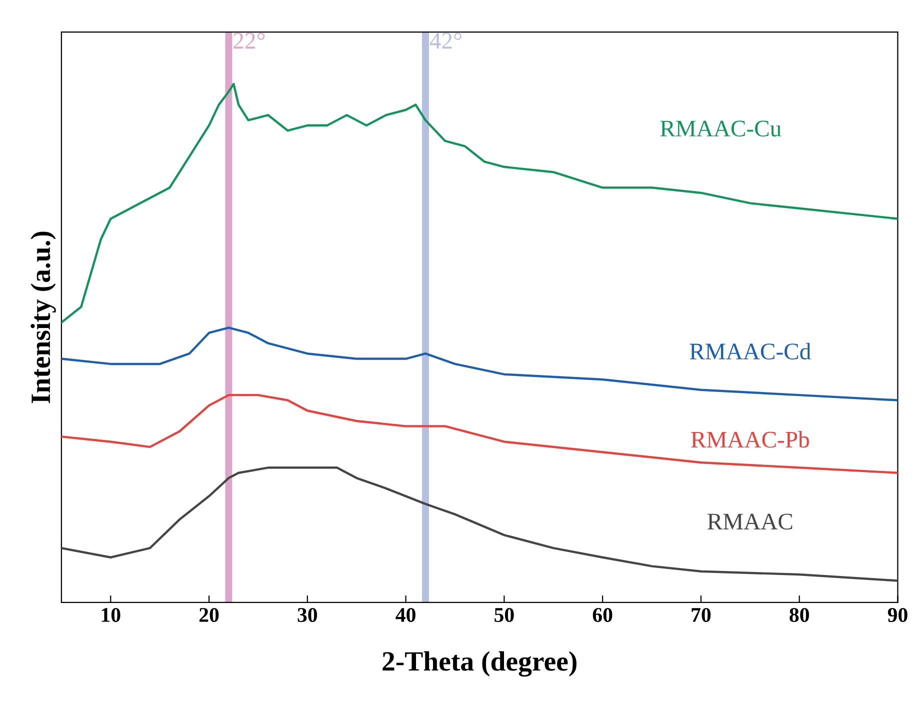 Image resolution: width=917 pixels, height=713 pixels. Describe the element at coordinates (799, 615) in the screenshot. I see `x-tick-label: 80` at that location.